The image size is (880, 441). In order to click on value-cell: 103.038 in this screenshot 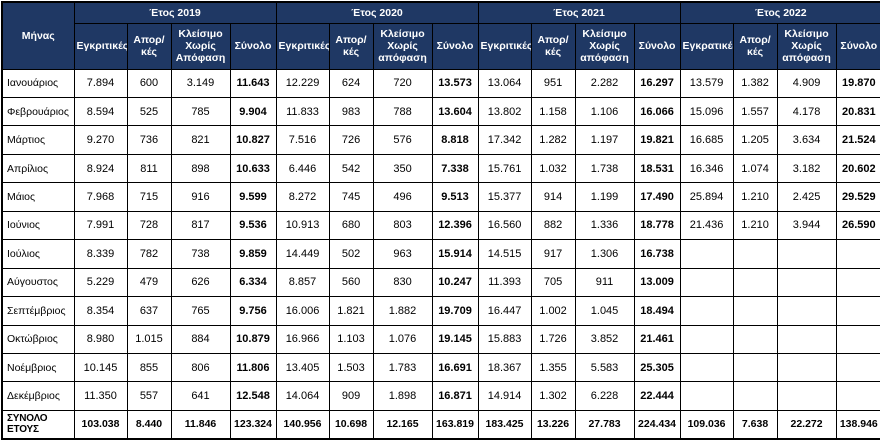, I will do `click(100, 424)`.